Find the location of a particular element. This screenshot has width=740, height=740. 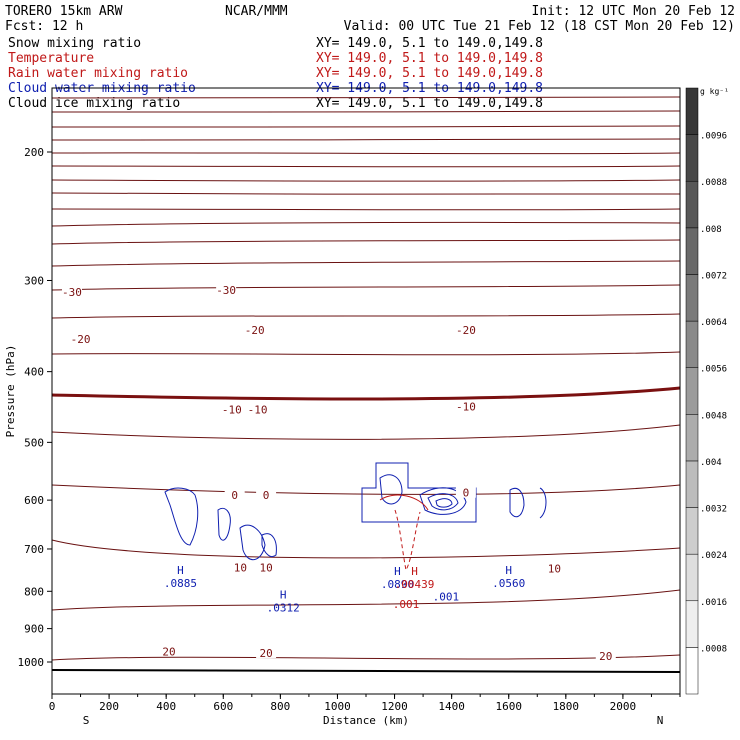

max-value: .0312 is located at coordinates (283, 607).